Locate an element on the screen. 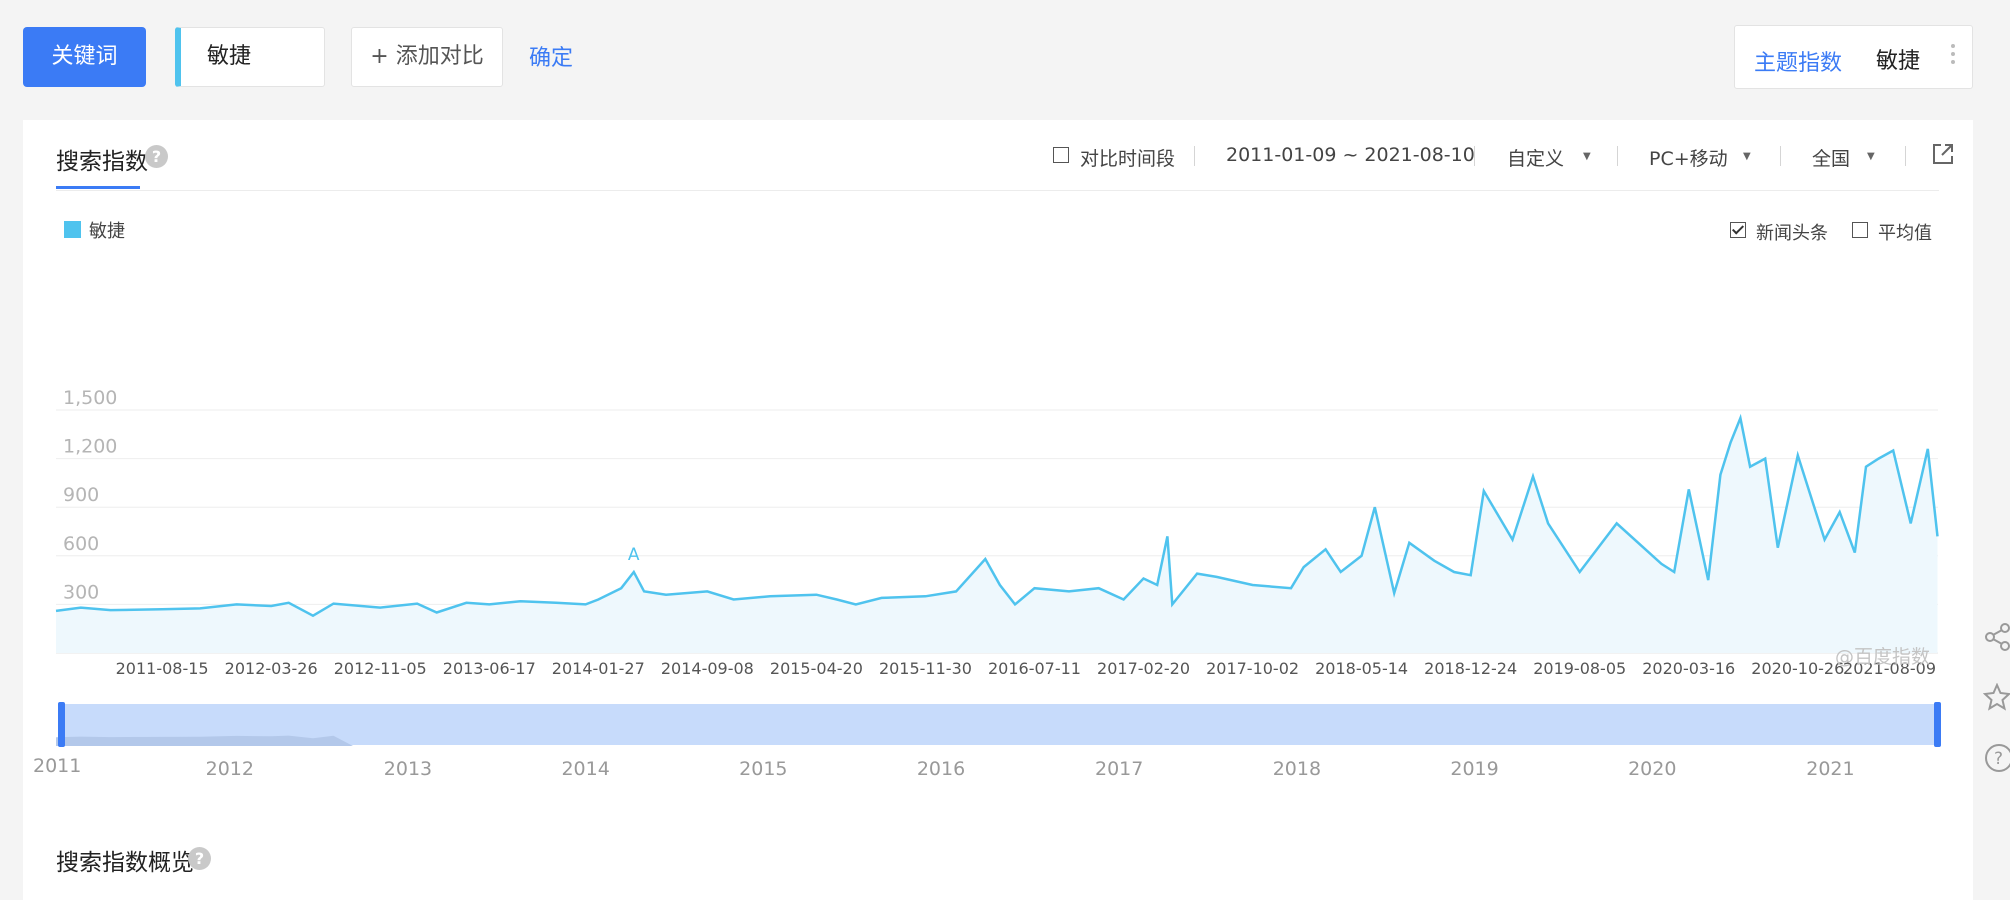  date-range-picker: 2011-01-09 ~ 2021-08-10 is located at coordinates (1350, 155).